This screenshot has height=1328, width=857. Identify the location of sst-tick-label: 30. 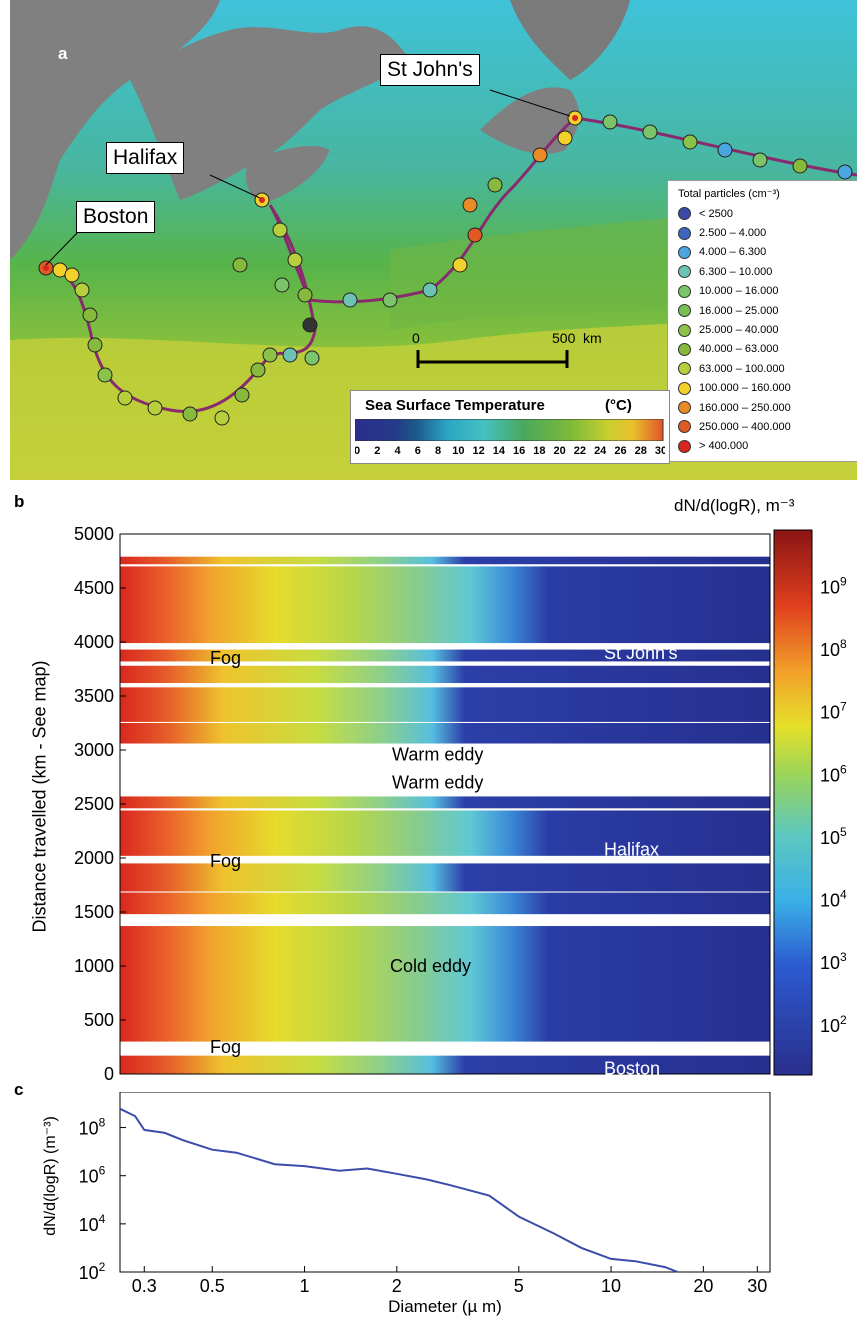
(660, 451).